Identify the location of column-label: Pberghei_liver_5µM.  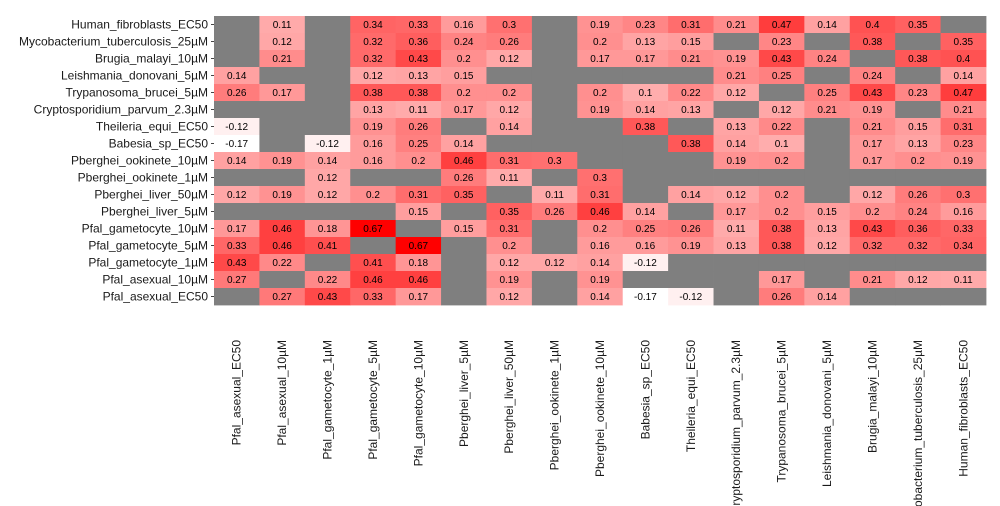
(464, 393).